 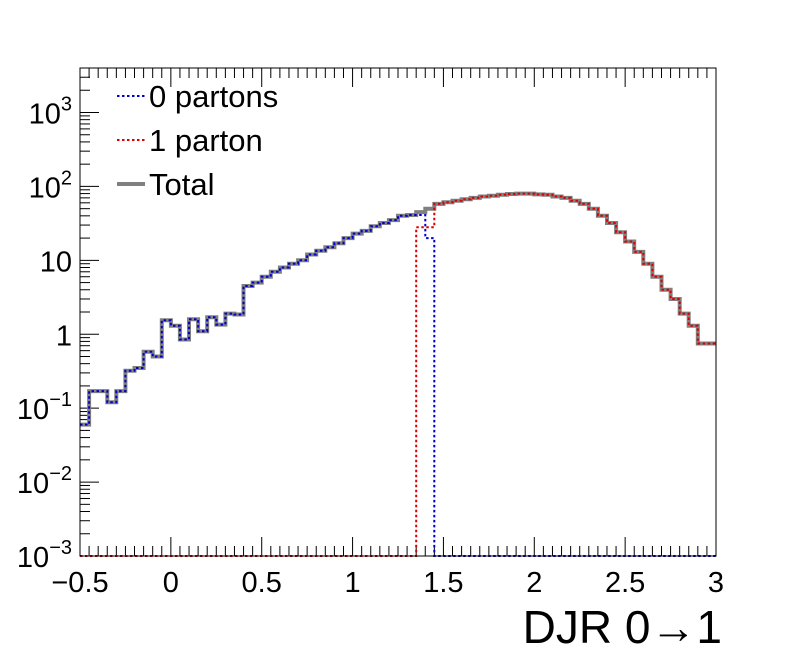 What do you see at coordinates (443, 583) in the screenshot?
I see `x-tick-label: 1.5` at bounding box center [443, 583].